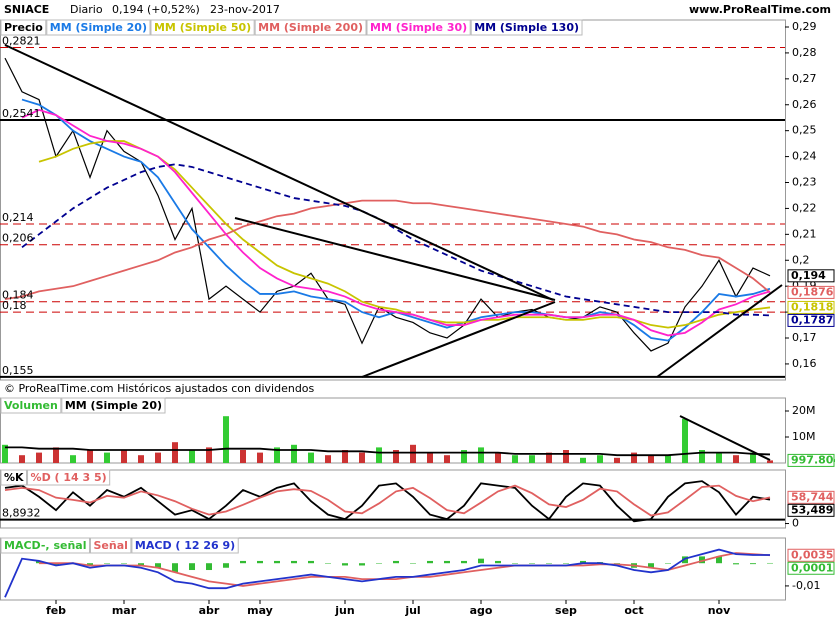 The width and height of the screenshot is (835, 620). What do you see at coordinates (31, 405) in the screenshot?
I see `legend-label: Volumen` at bounding box center [31, 405].